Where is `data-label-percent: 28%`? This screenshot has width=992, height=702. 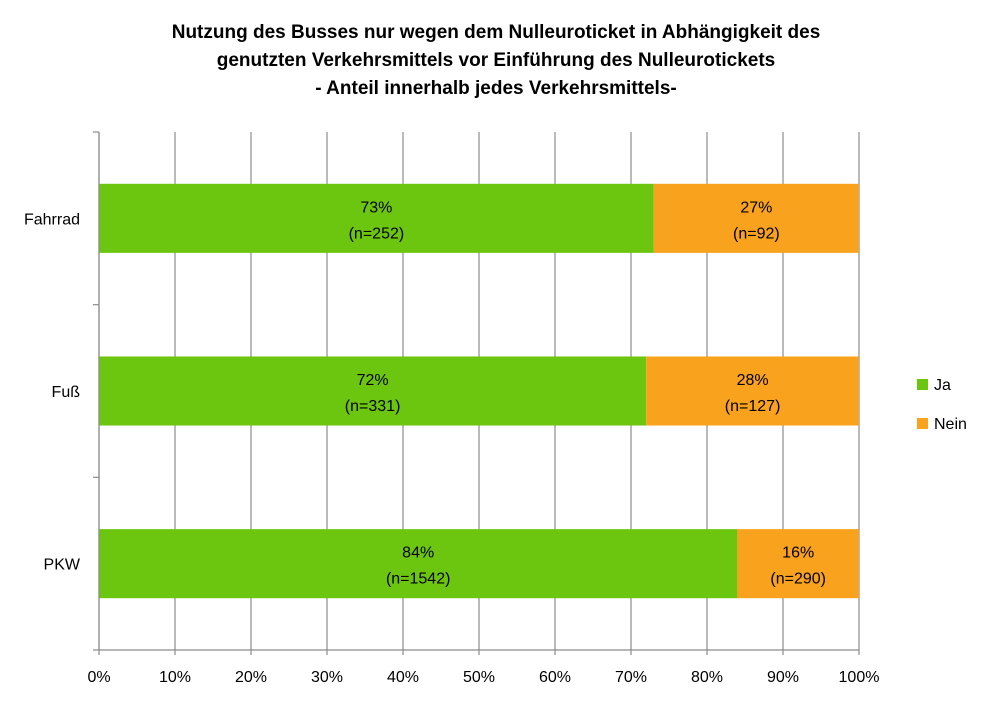
data-label-percent: 28% is located at coordinates (753, 380).